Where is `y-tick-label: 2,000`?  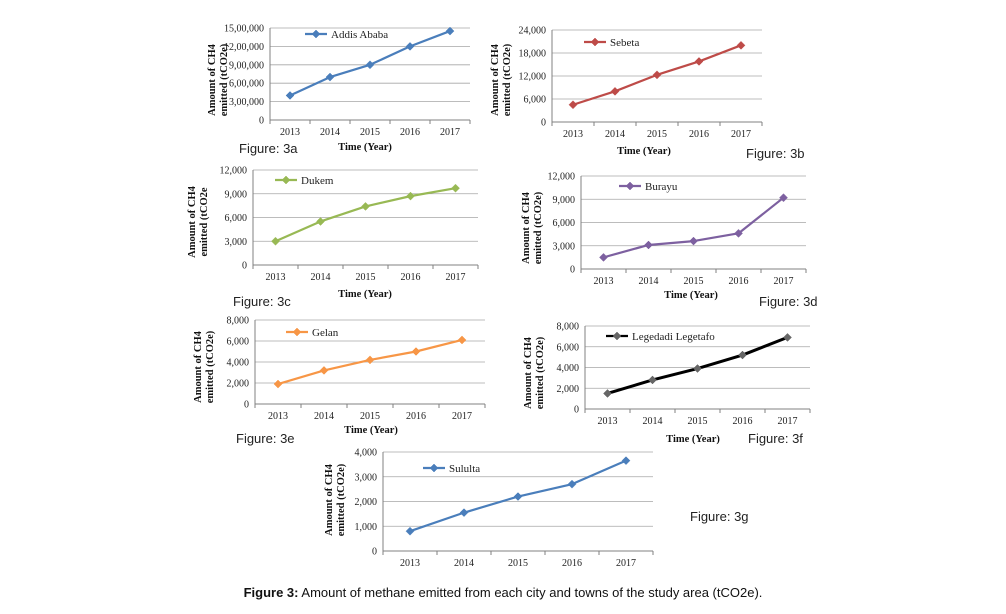
y-tick-label: 2,000 is located at coordinates (238, 384).